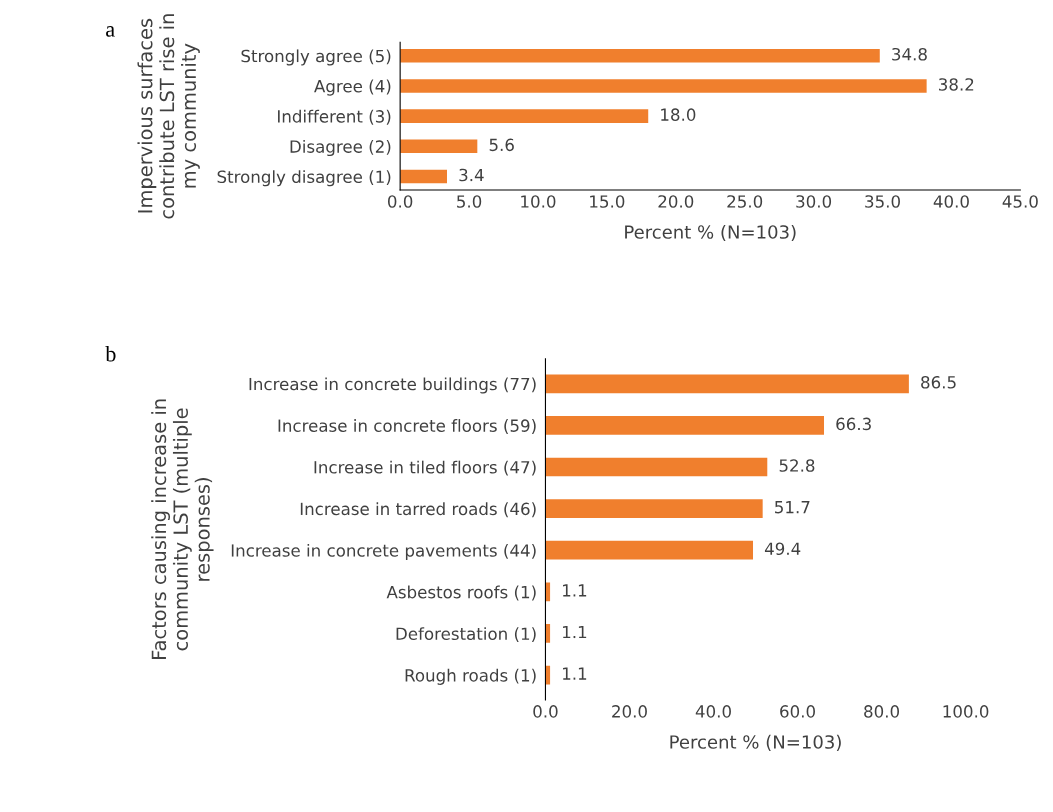  I want to click on text: a, so click(110, 31).